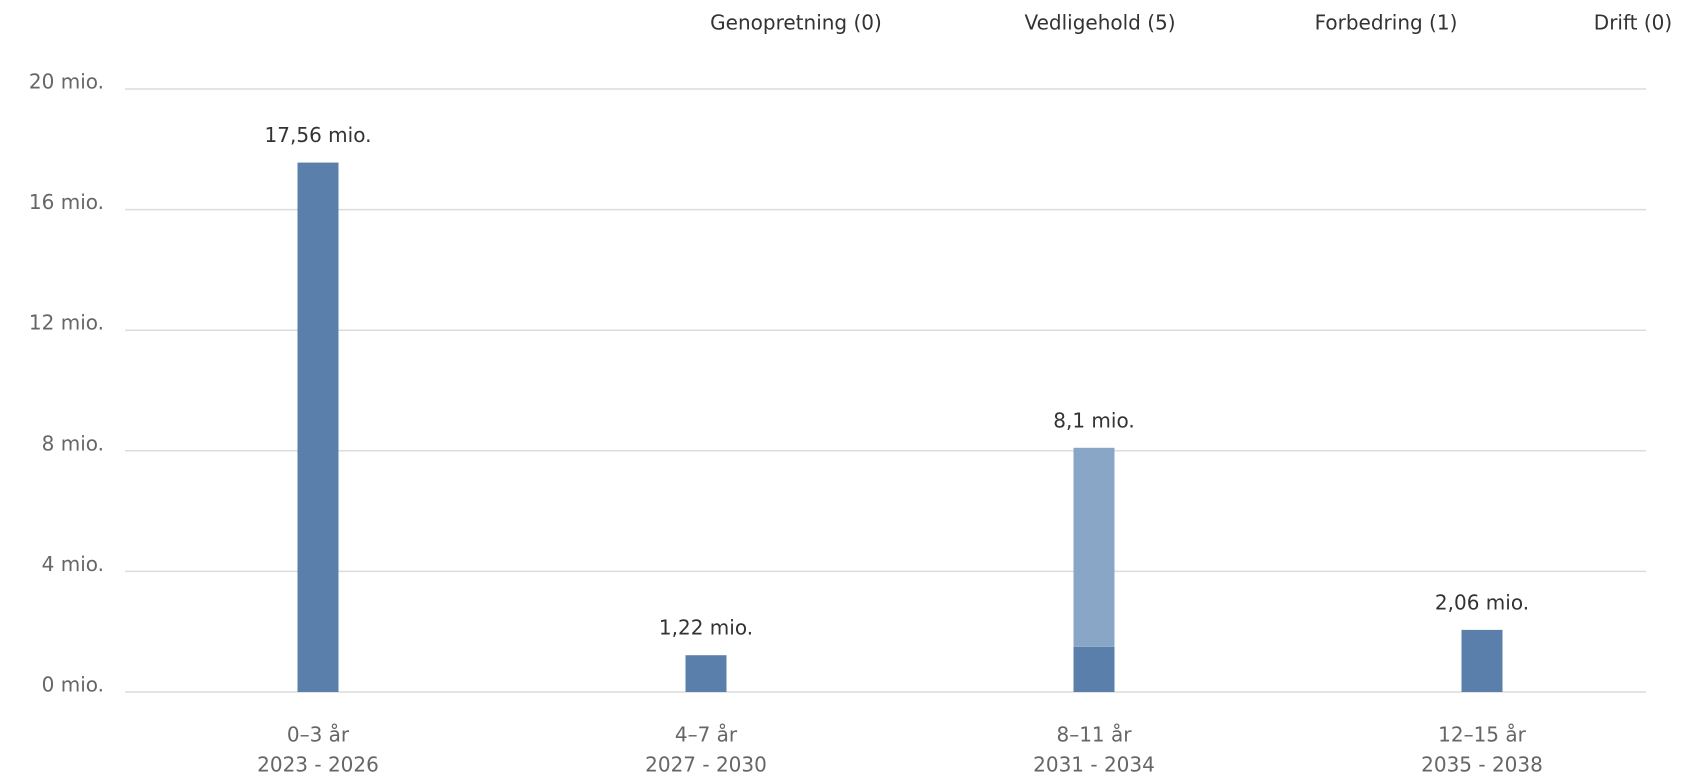 This screenshot has width=1689, height=779. I want to click on total-label: 8,1 mio., so click(1093, 420).